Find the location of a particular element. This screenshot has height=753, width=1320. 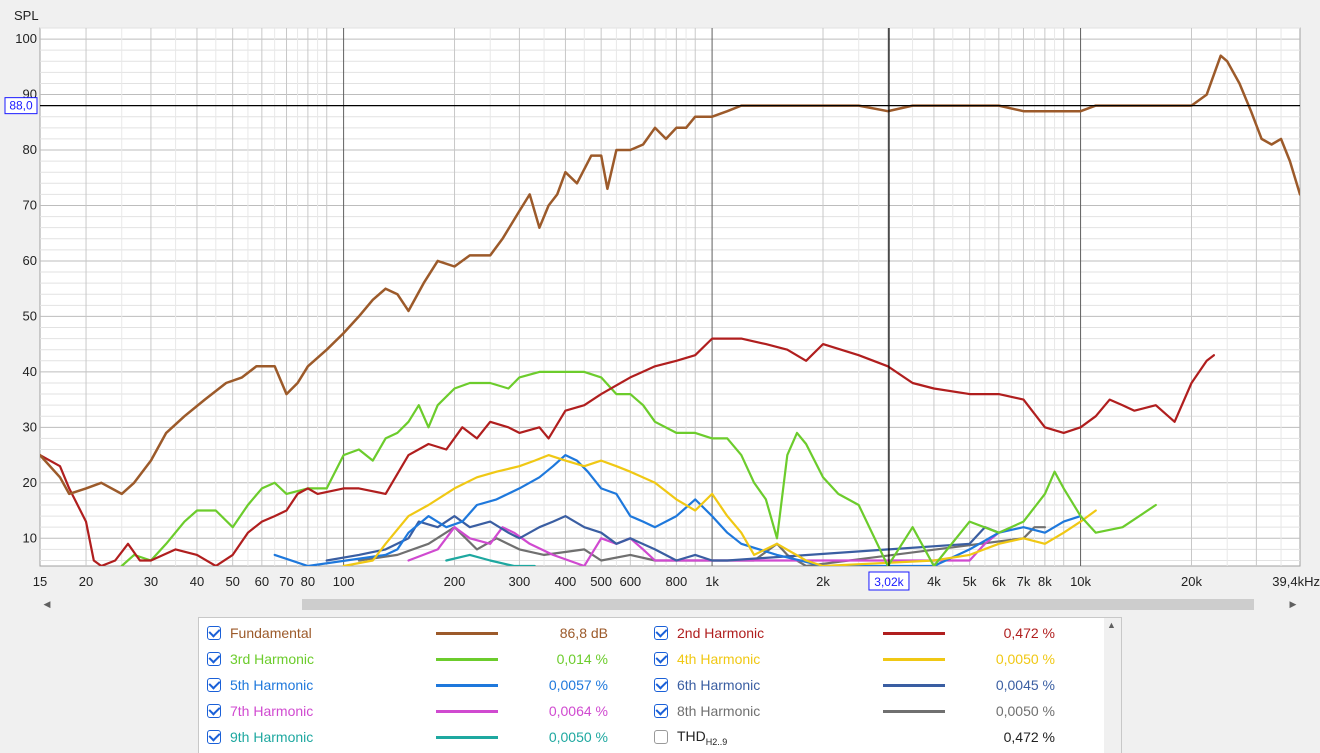

y-tick-label: 60 is located at coordinates (30, 260).